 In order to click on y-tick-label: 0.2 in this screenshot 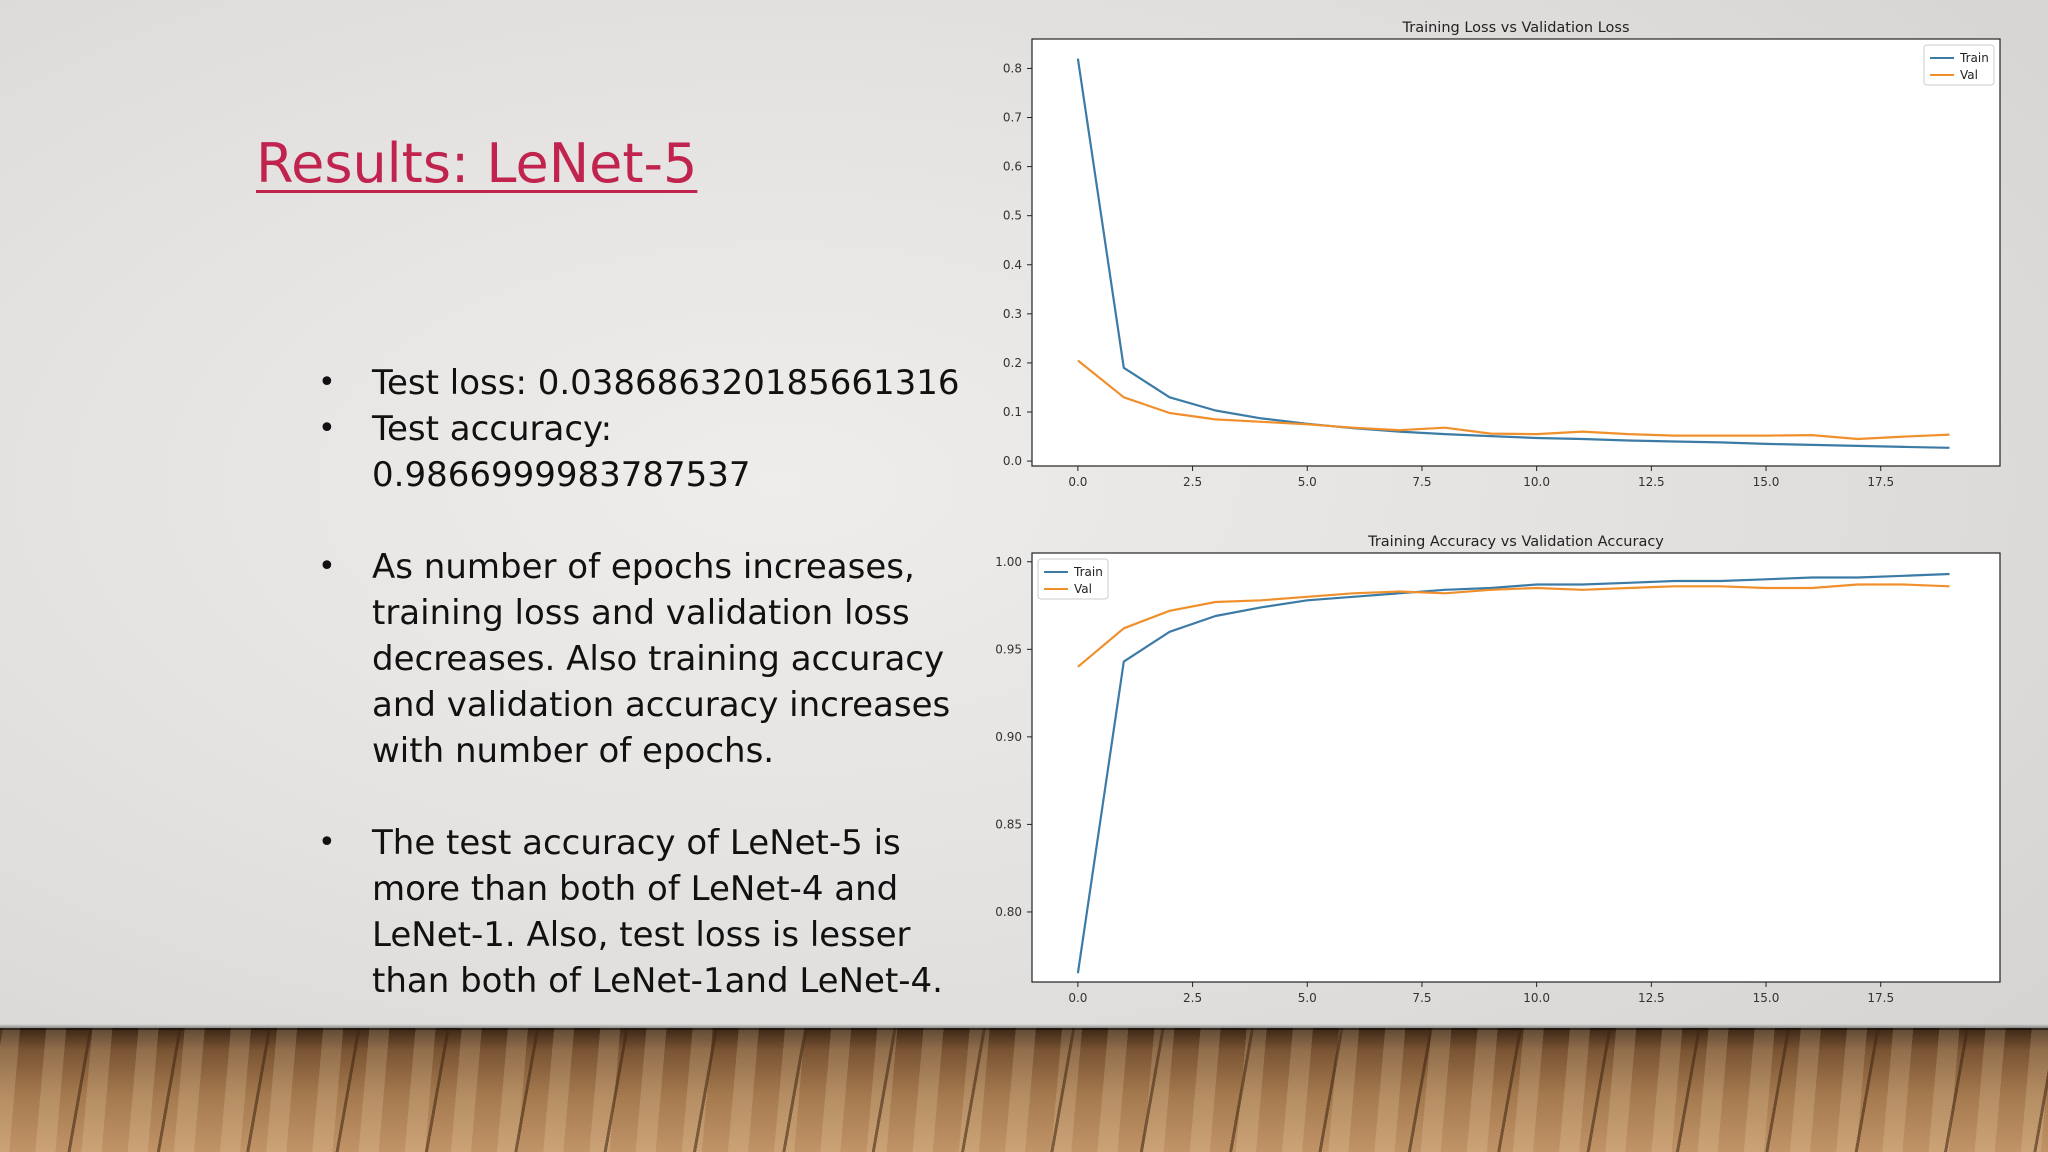, I will do `click(1012, 363)`.